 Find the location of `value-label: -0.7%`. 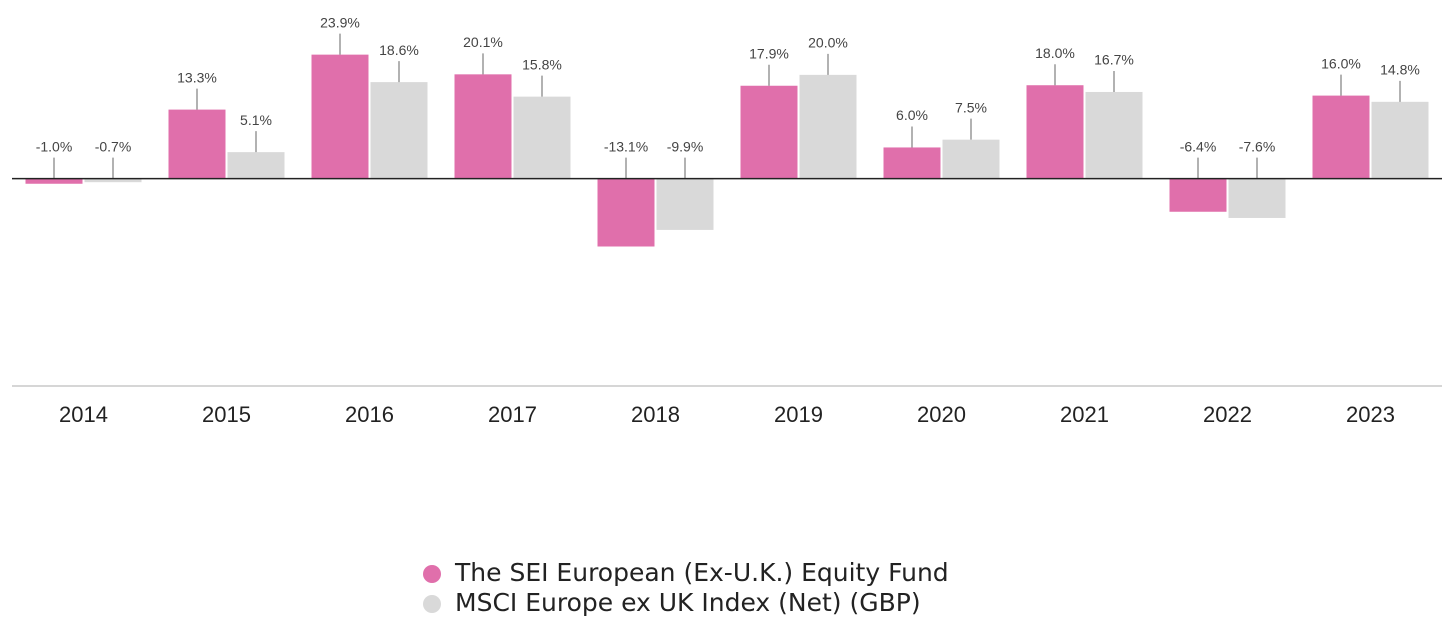

value-label: -0.7% is located at coordinates (113, 146).